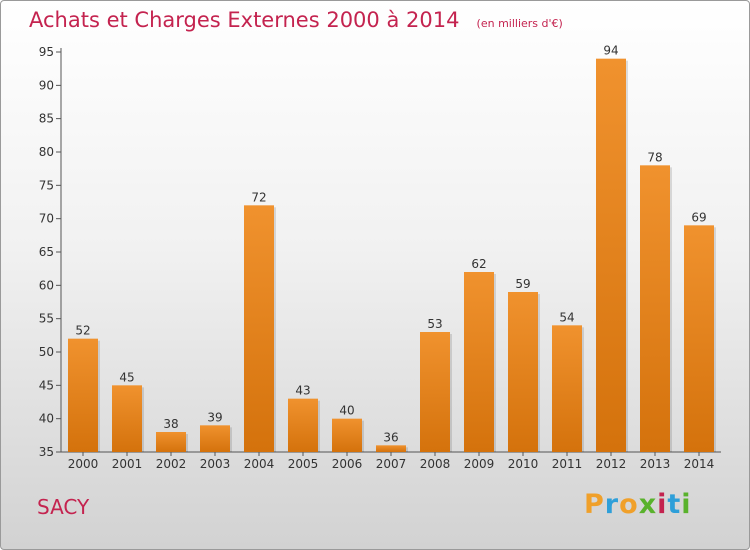 This screenshot has height=550, width=750. Describe the element at coordinates (46, 452) in the screenshot. I see `y-tick-label: 35` at that location.